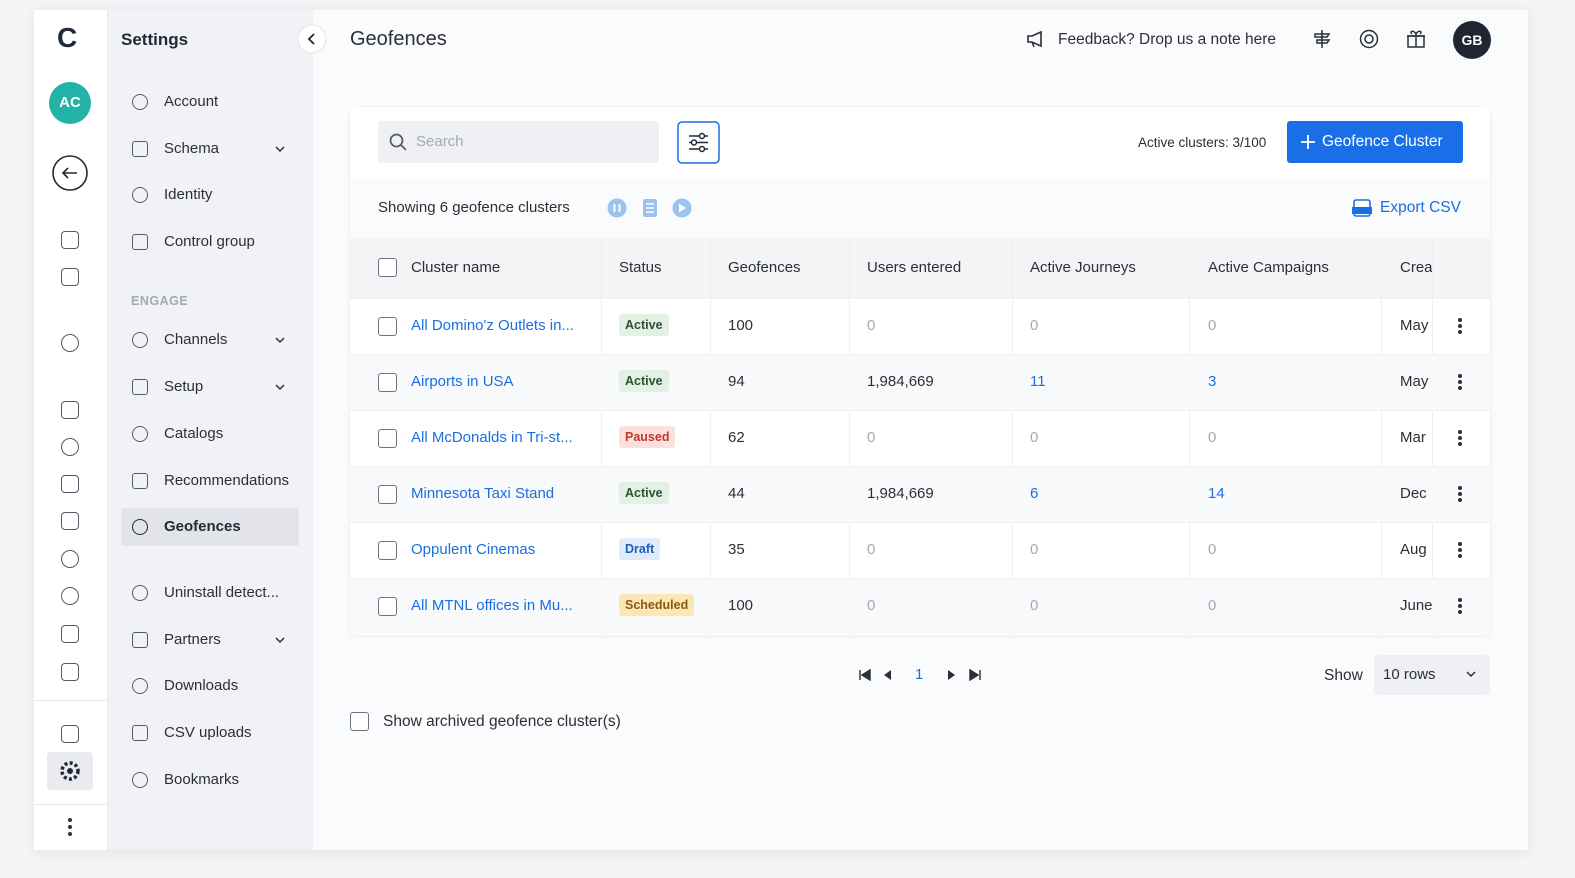  What do you see at coordinates (651, 208) in the screenshot?
I see `view-controls` at bounding box center [651, 208].